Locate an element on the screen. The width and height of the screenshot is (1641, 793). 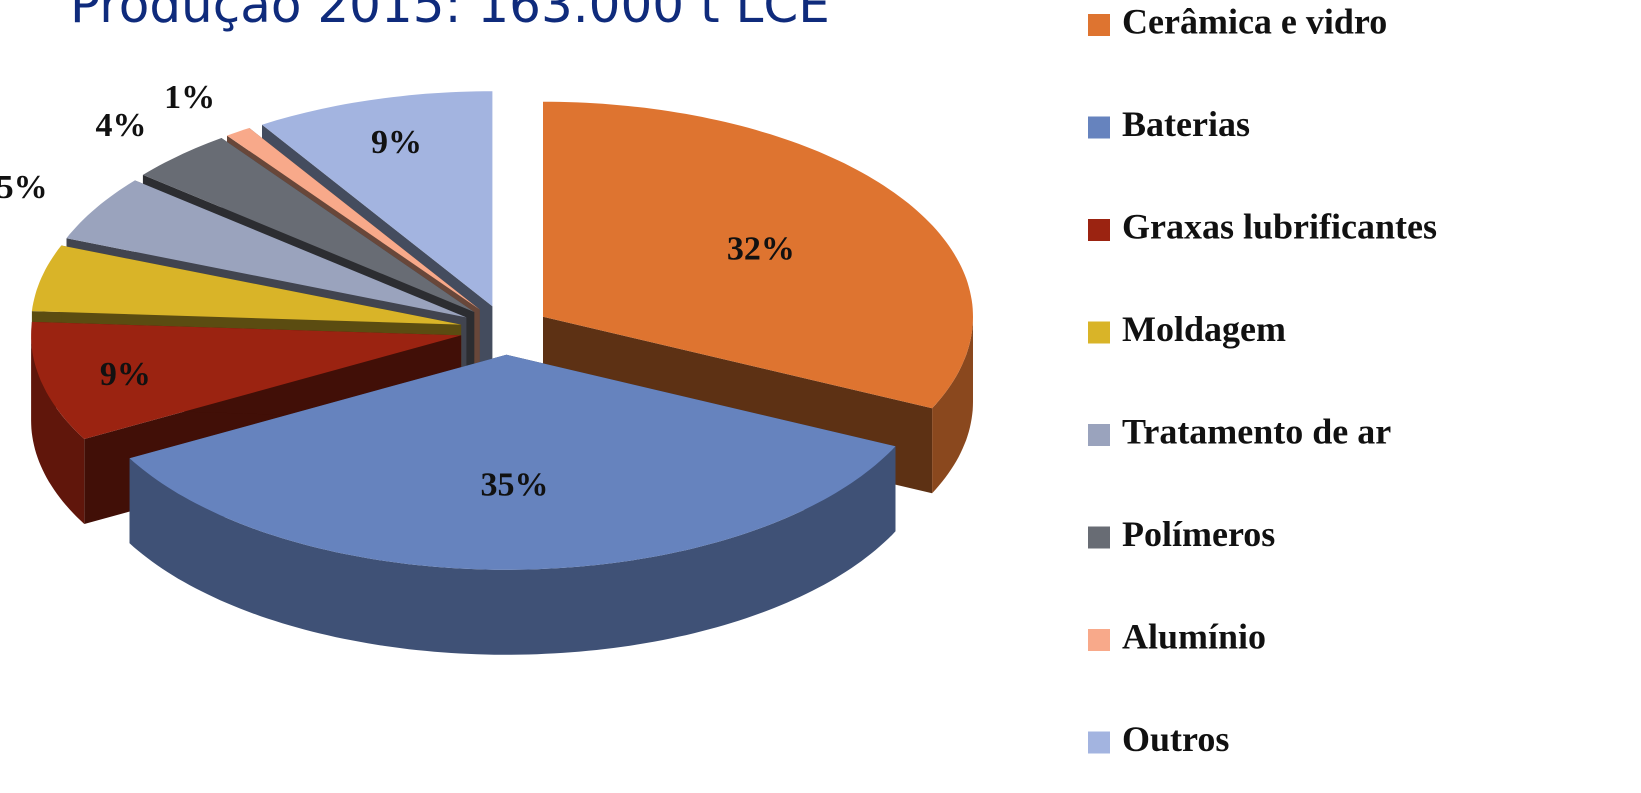
data-label: 35% is located at coordinates (515, 485).